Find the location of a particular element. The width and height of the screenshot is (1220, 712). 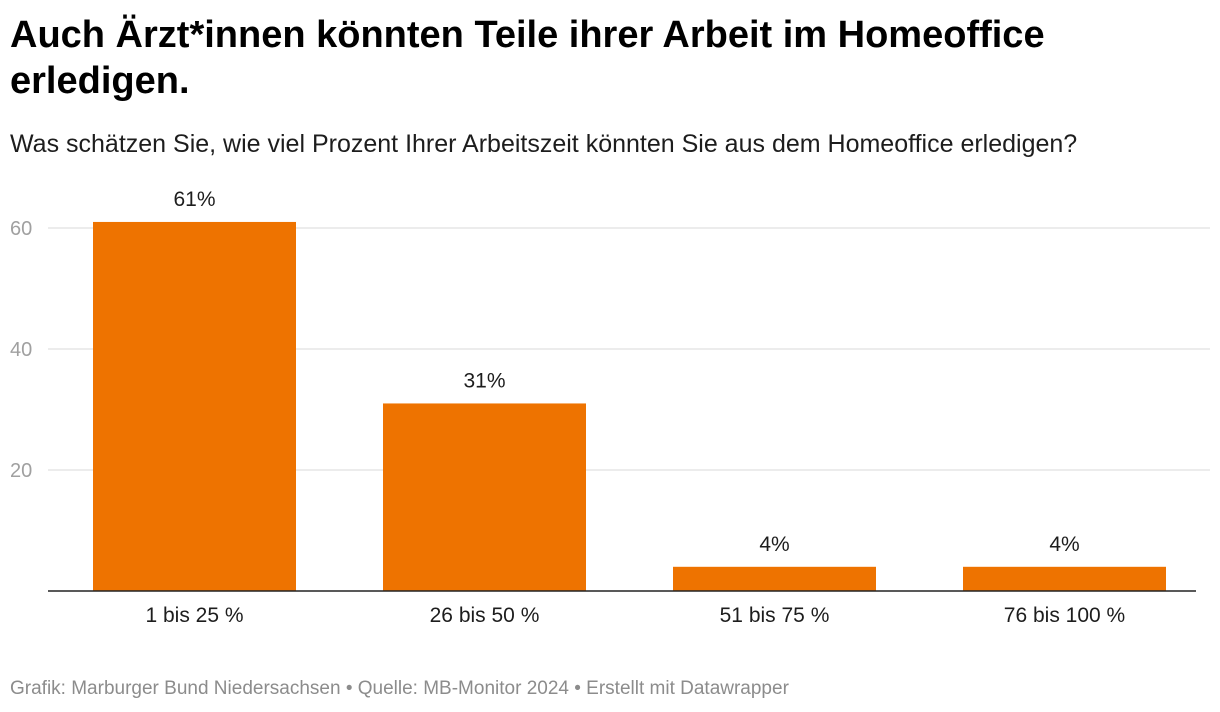

y-tick-label: 40 is located at coordinates (21, 350).